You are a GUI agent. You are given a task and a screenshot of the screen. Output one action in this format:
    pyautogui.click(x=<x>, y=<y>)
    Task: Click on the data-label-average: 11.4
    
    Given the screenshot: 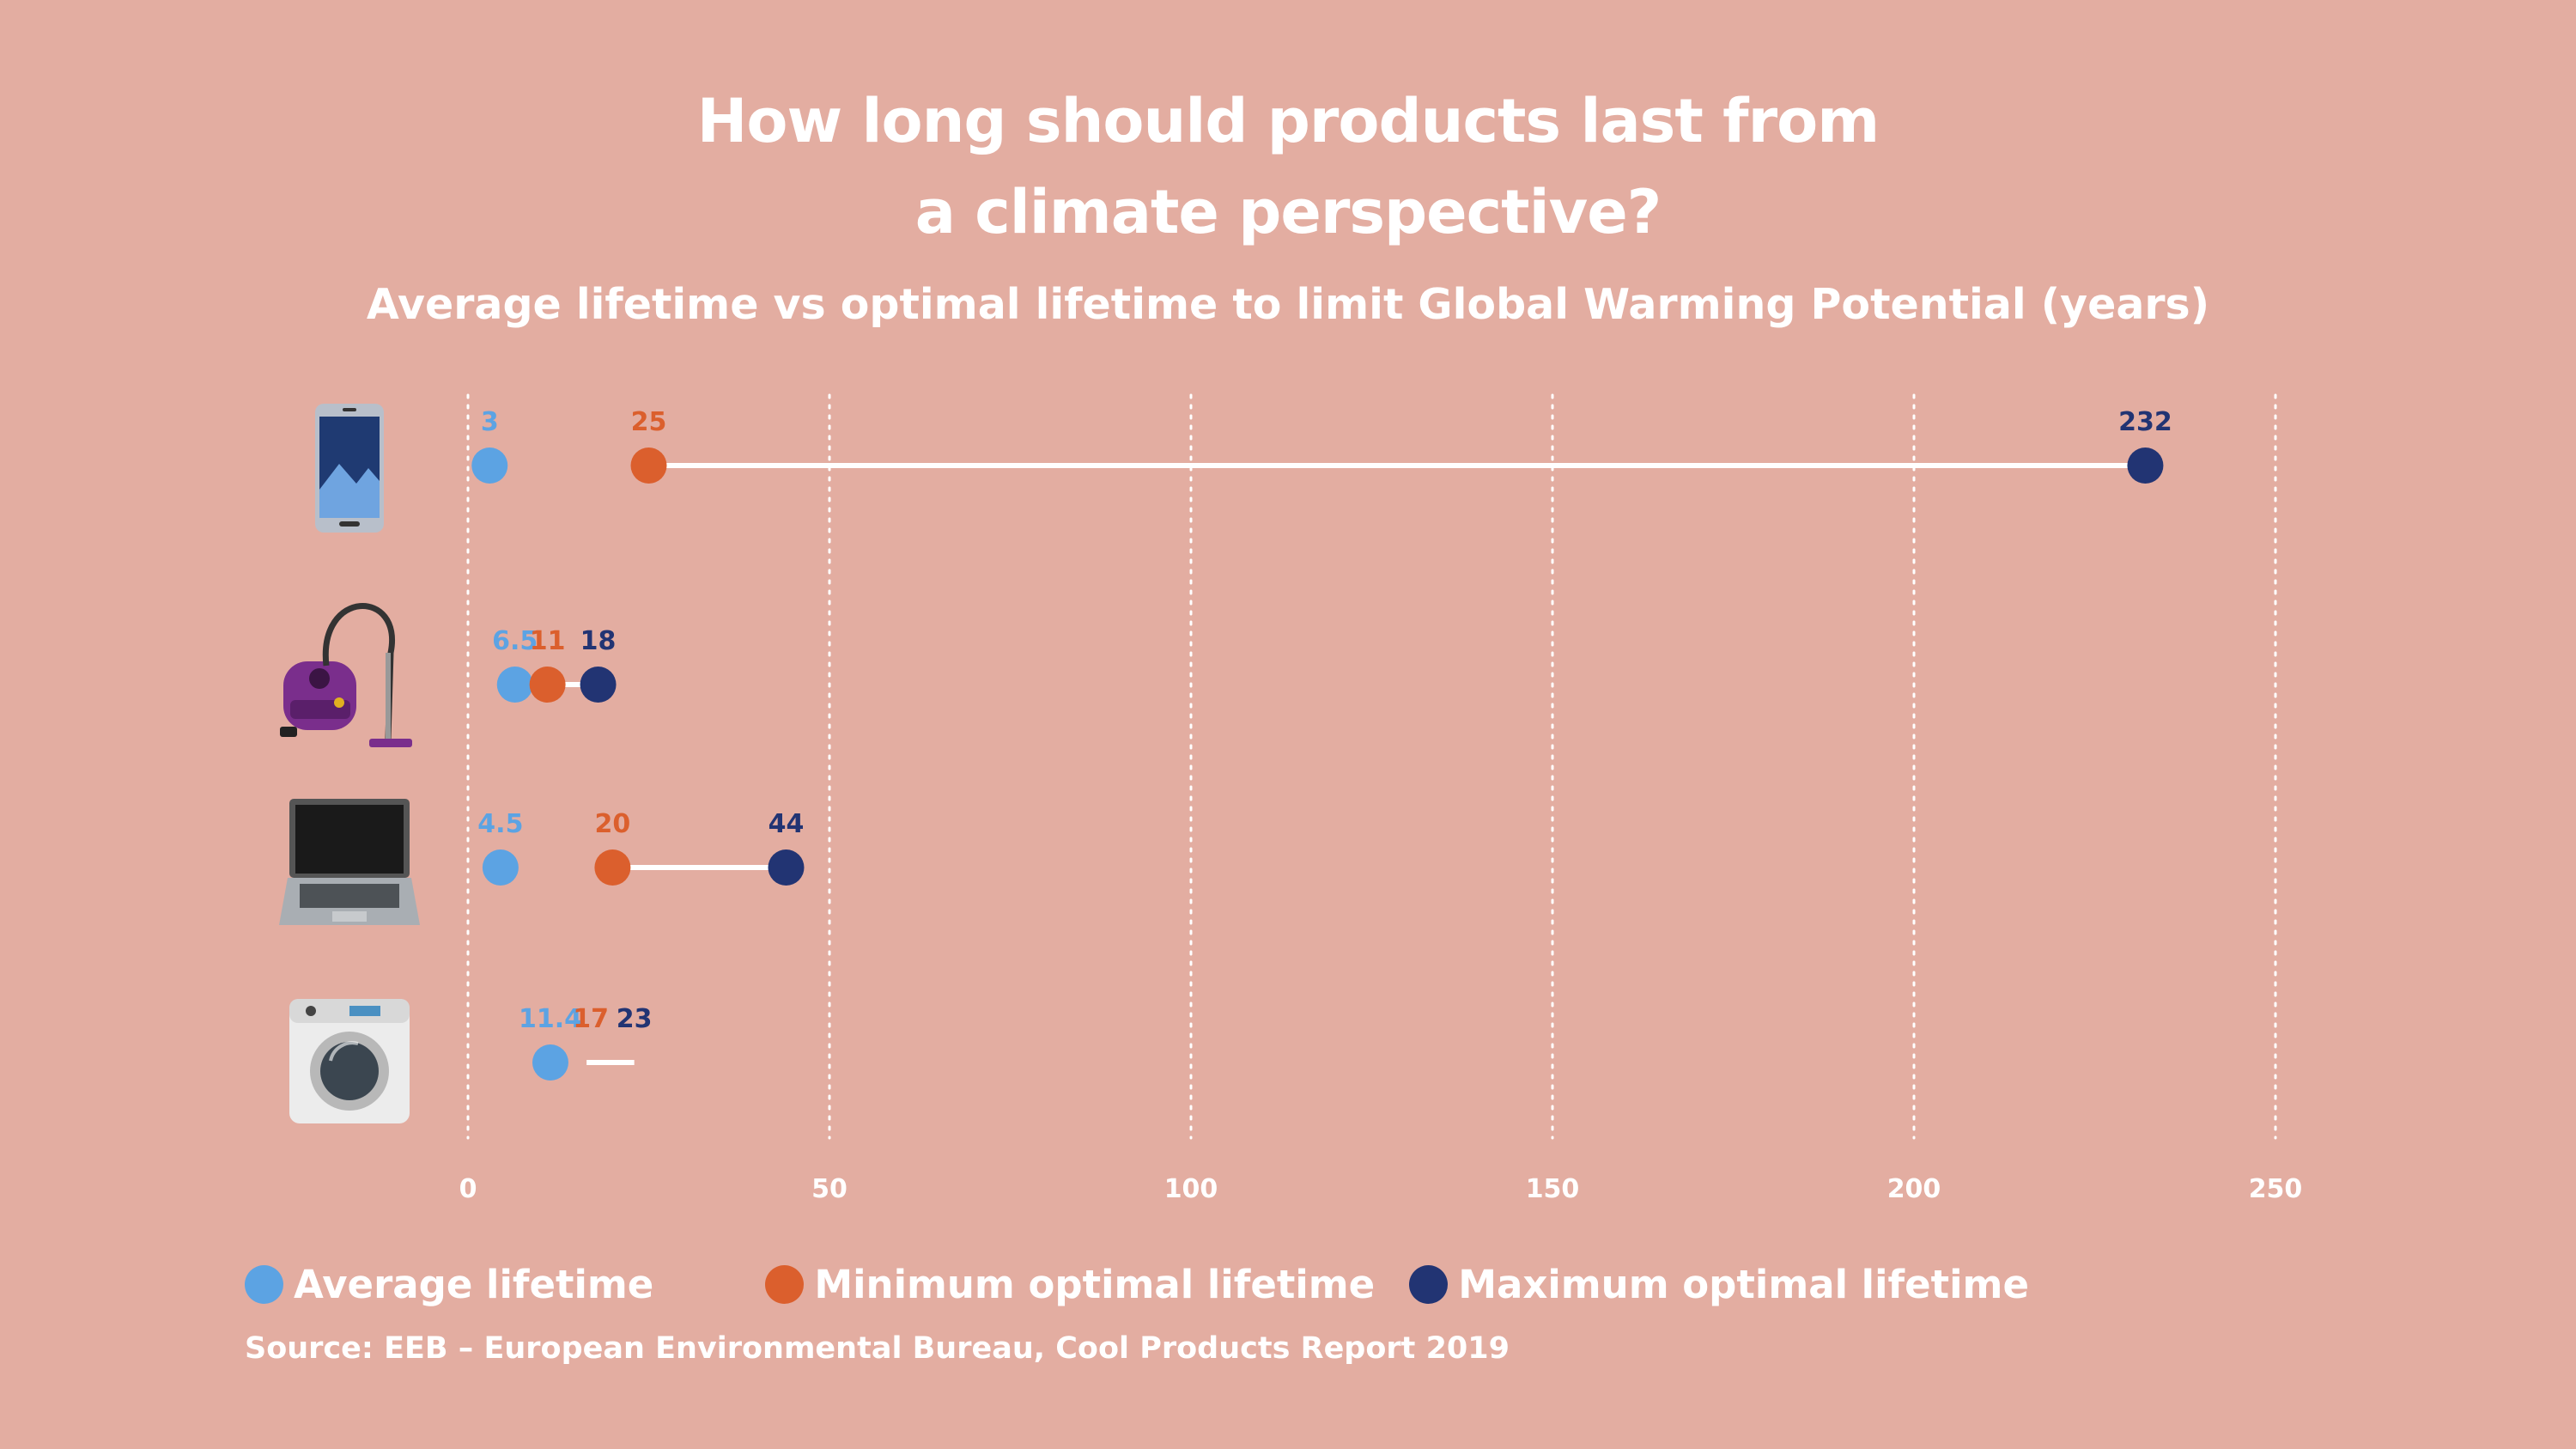 What is the action you would take?
    pyautogui.click(x=550, y=1019)
    